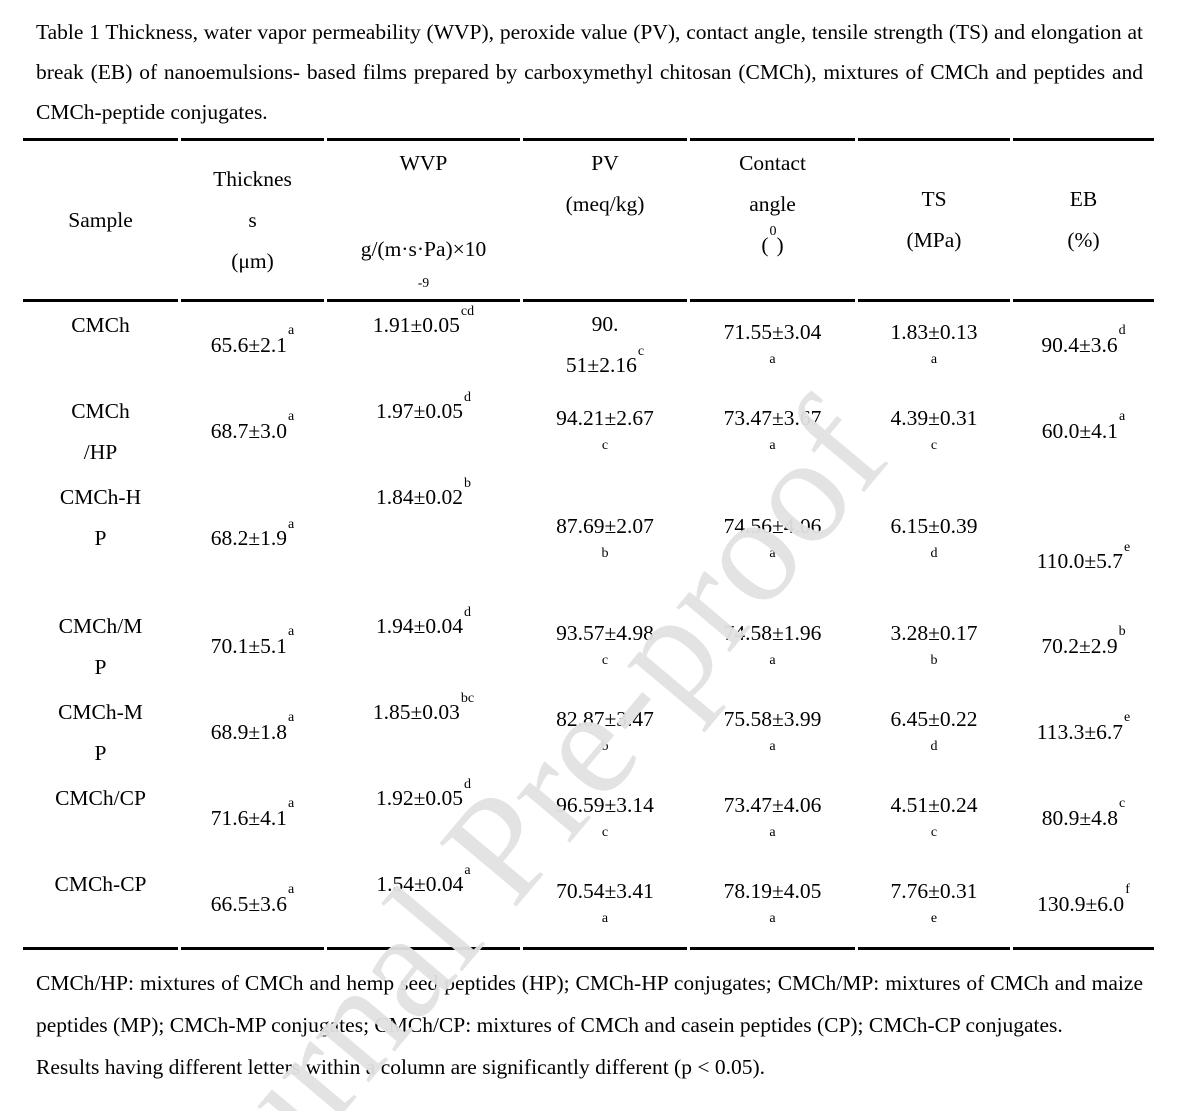  Describe the element at coordinates (423, 220) in the screenshot. I see `column-header-wvp: WVP g/(m·s·Pa)×10 -9` at that location.